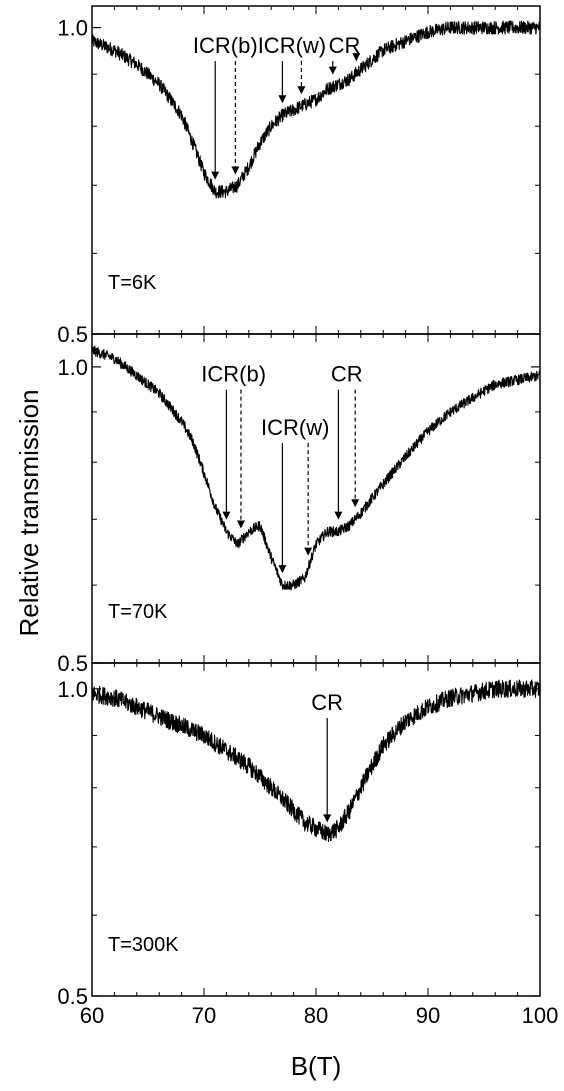  What do you see at coordinates (92, 1015) in the screenshot?
I see `x-tick-label: 60` at bounding box center [92, 1015].